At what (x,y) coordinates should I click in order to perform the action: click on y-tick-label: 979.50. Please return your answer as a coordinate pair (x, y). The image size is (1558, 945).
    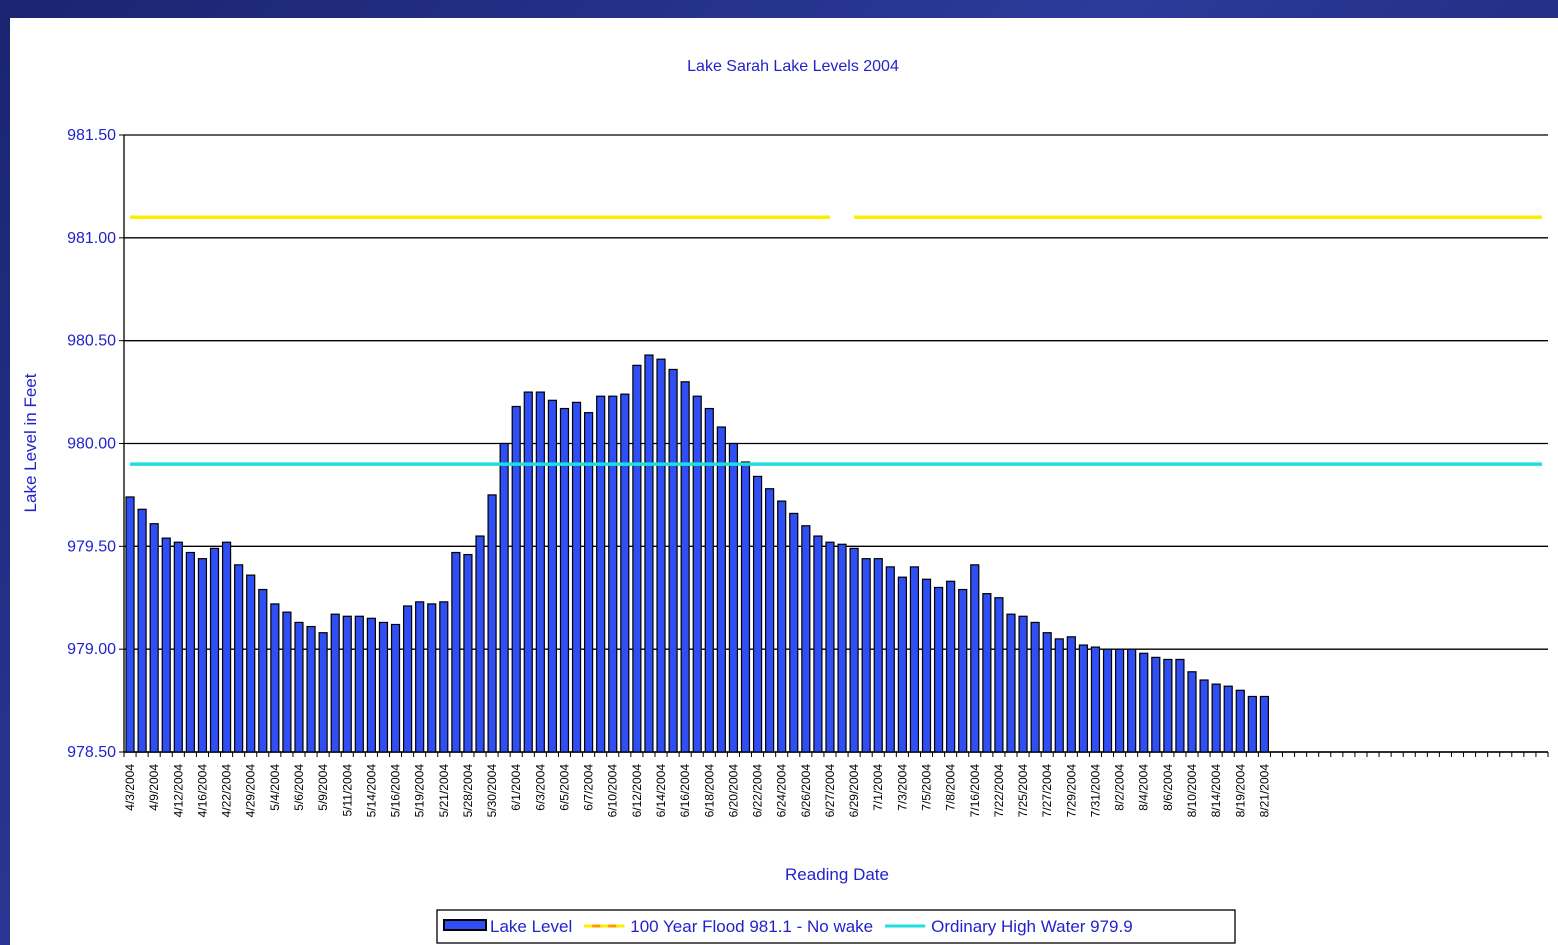
    Looking at the image, I should click on (91, 546).